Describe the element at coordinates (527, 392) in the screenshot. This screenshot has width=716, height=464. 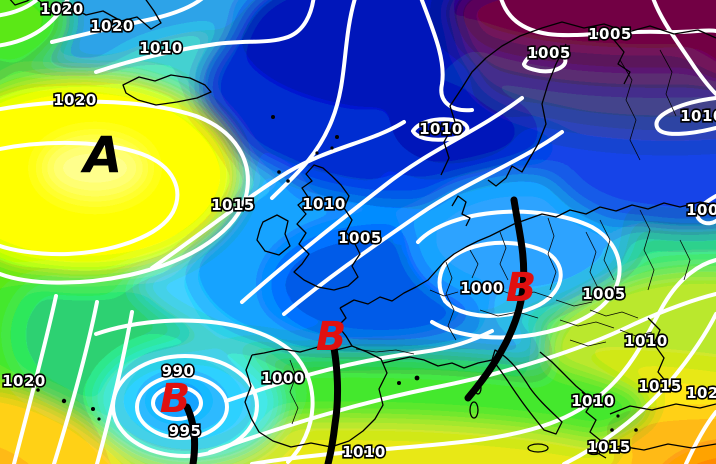
I see `coastline-italy` at that location.